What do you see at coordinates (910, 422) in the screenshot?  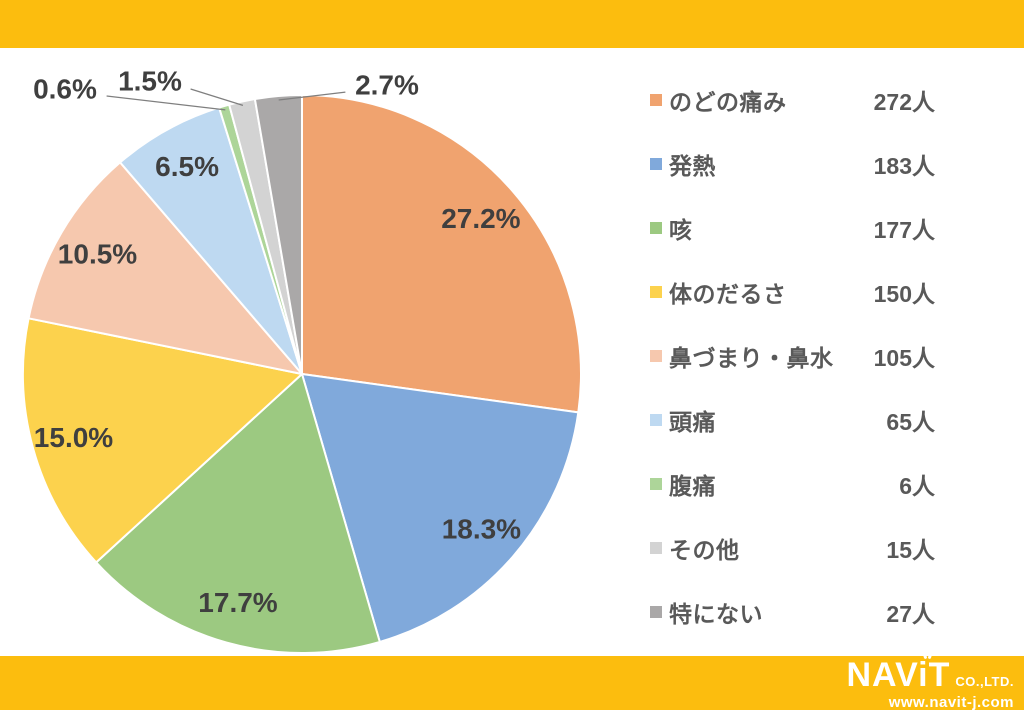 I see `legend-count: 65人` at bounding box center [910, 422].